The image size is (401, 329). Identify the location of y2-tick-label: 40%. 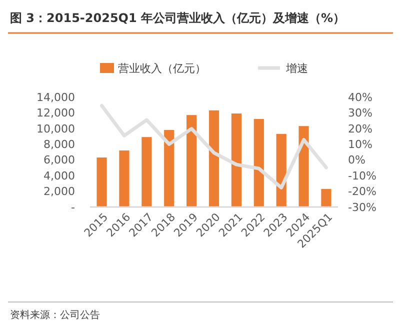
(360, 97).